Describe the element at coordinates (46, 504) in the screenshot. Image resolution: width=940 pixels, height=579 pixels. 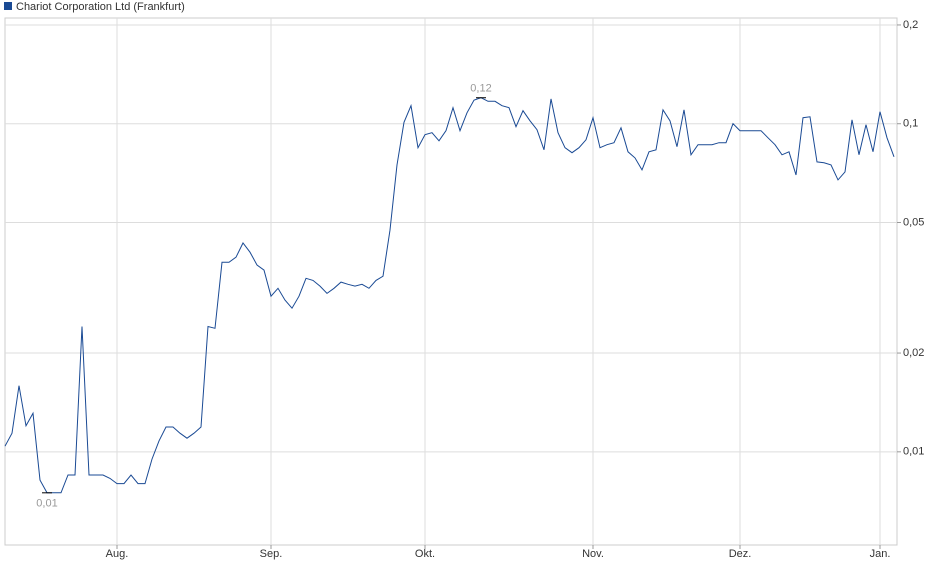
I see `annotation-label: 0,01` at that location.